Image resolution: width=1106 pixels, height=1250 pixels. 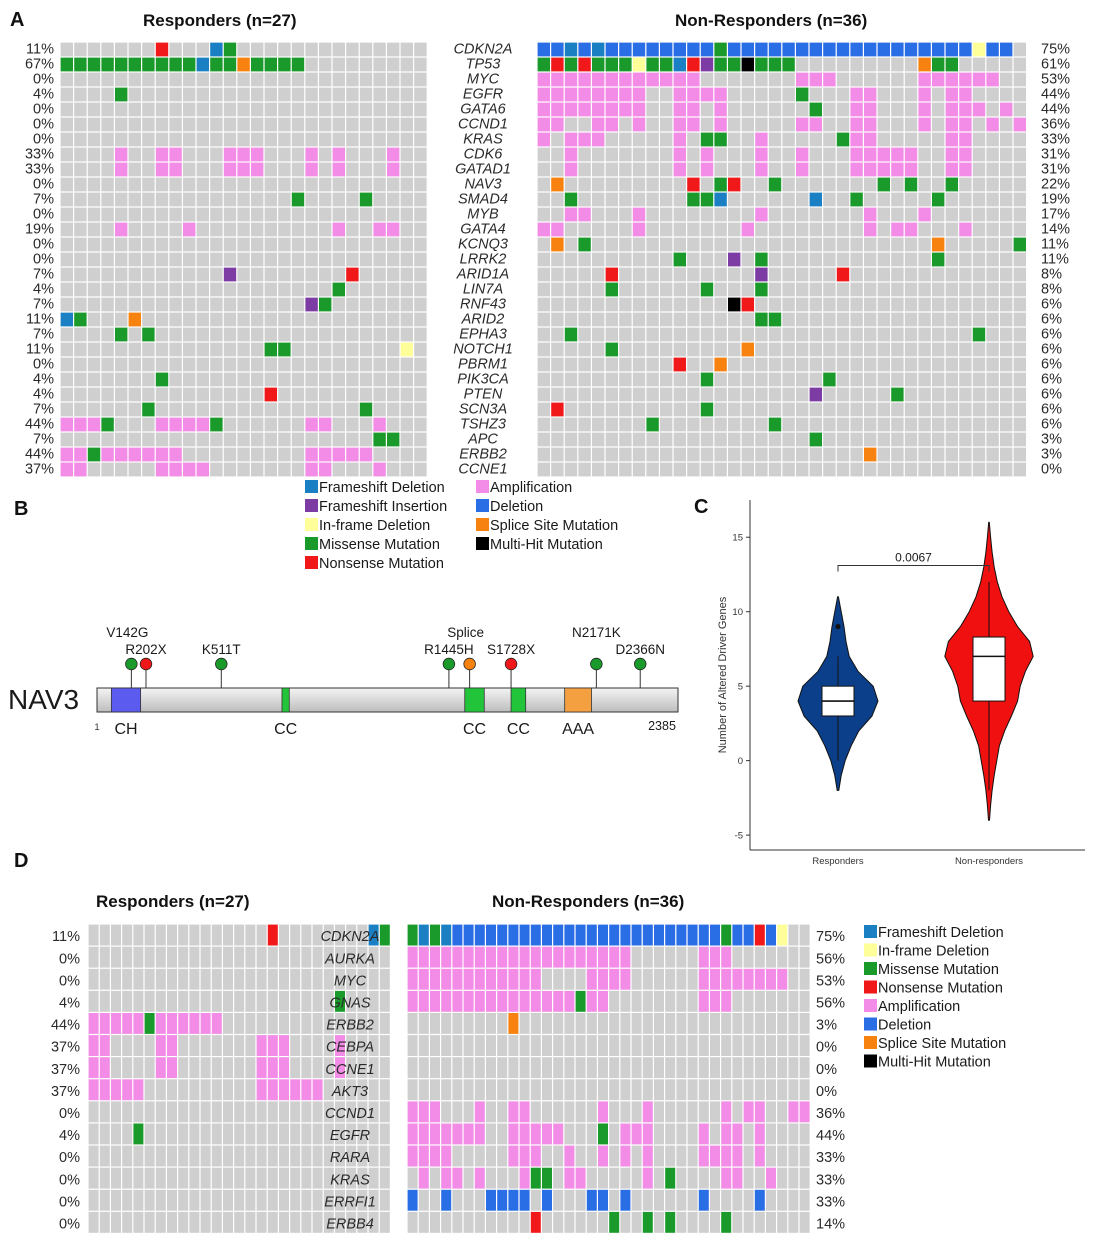 What do you see at coordinates (175, 64) in the screenshot?
I see `responder-cell-tp53-missense-mutation` at bounding box center [175, 64].